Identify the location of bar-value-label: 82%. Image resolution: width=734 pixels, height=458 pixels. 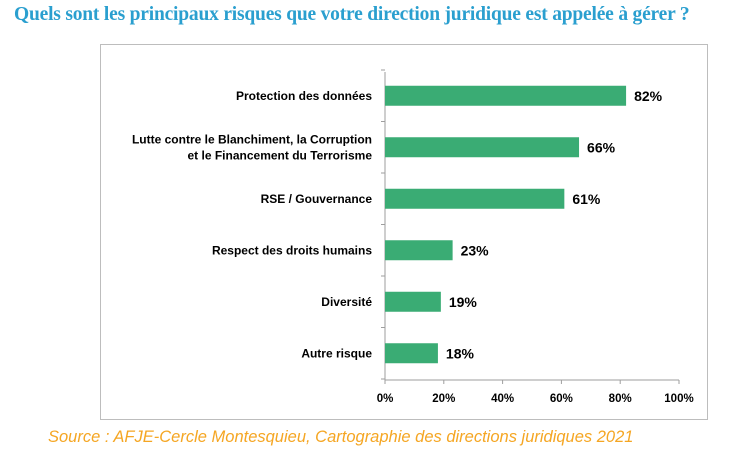
(648, 96).